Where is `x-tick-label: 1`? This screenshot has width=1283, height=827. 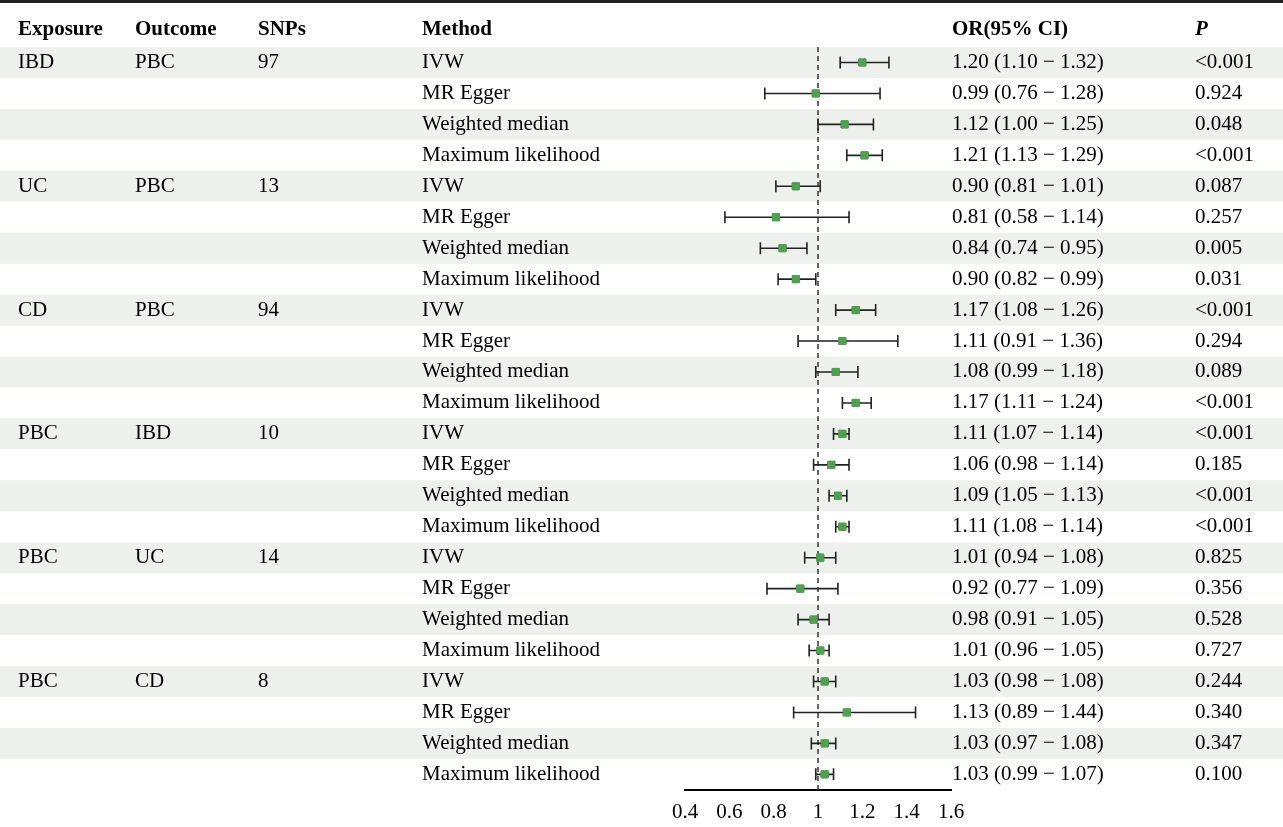
x-tick-label: 1 is located at coordinates (818, 810).